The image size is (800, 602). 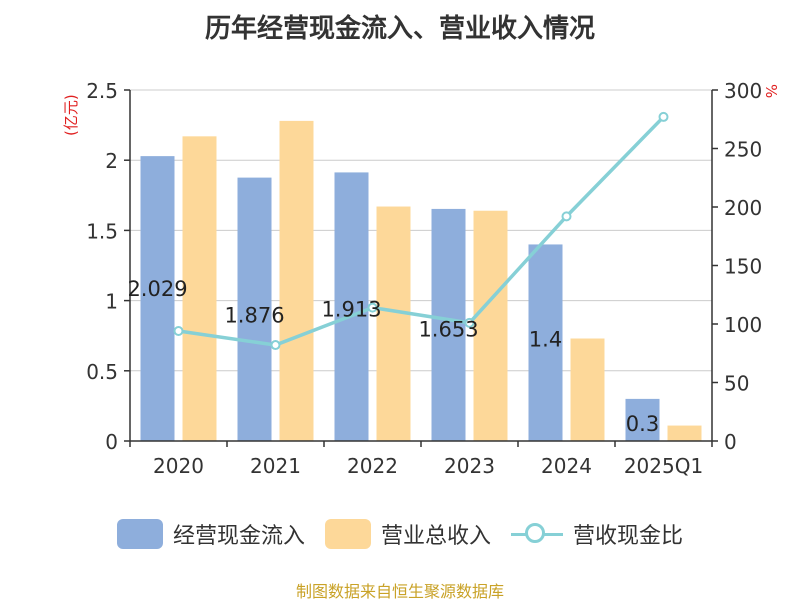 What do you see at coordinates (254, 316) in the screenshot?
I see `data-label-cash-inflow: 1.876` at bounding box center [254, 316].